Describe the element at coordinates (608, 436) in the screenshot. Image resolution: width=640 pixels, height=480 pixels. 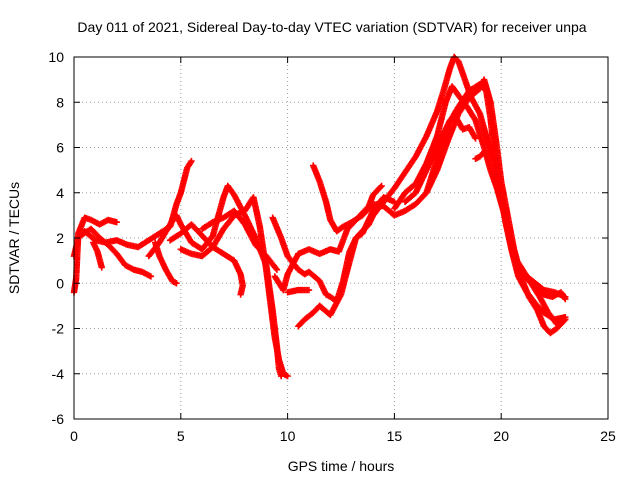
I see `x-tick-label: 25` at that location.